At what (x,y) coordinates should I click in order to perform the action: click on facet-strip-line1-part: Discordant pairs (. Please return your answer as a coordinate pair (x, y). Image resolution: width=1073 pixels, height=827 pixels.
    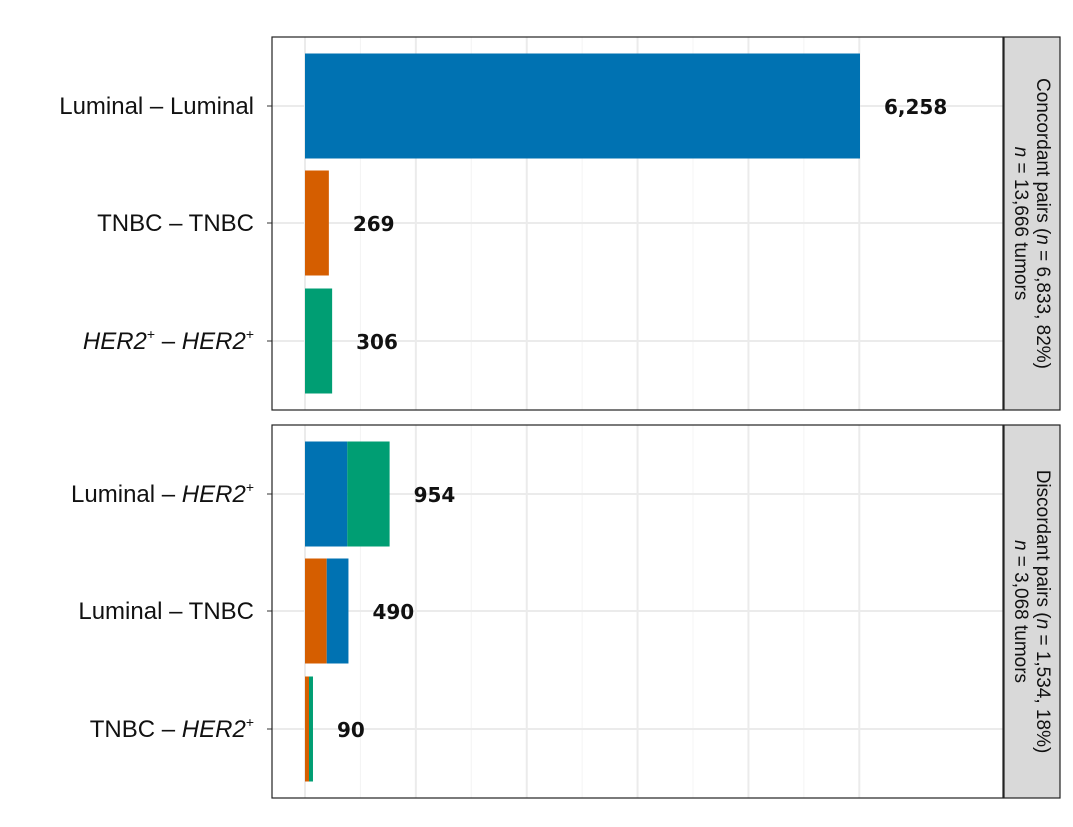
    Looking at the image, I should click on (1042, 545).